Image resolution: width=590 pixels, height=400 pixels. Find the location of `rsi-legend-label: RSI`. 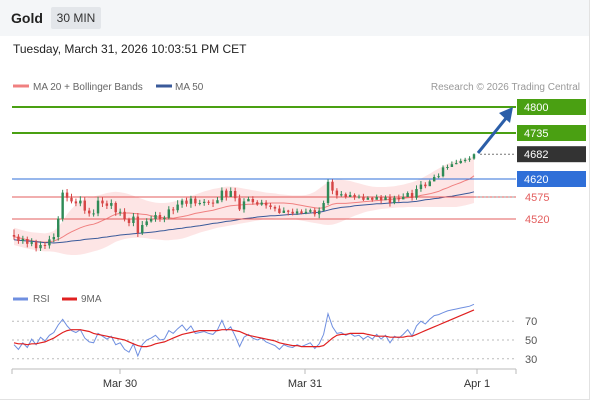

rsi-legend-label: RSI is located at coordinates (41, 299).